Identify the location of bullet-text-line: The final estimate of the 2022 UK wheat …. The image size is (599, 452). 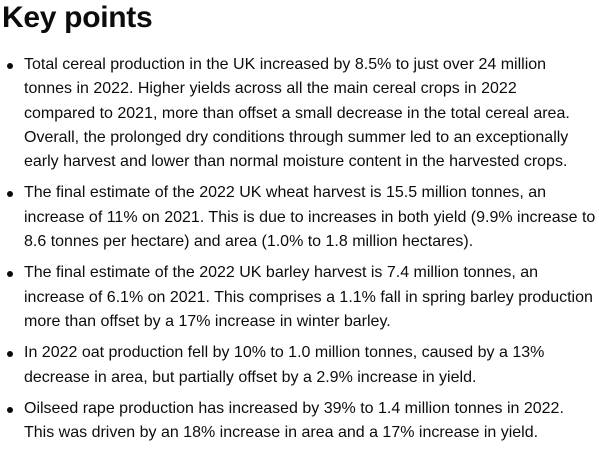
(285, 193).